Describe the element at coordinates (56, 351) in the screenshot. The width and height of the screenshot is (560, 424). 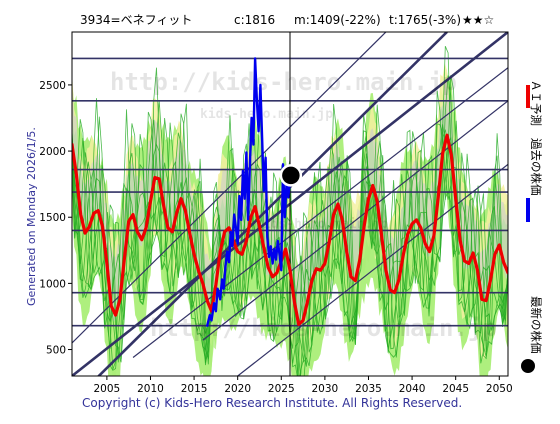
I see `y-tick-label: 500` at that location.